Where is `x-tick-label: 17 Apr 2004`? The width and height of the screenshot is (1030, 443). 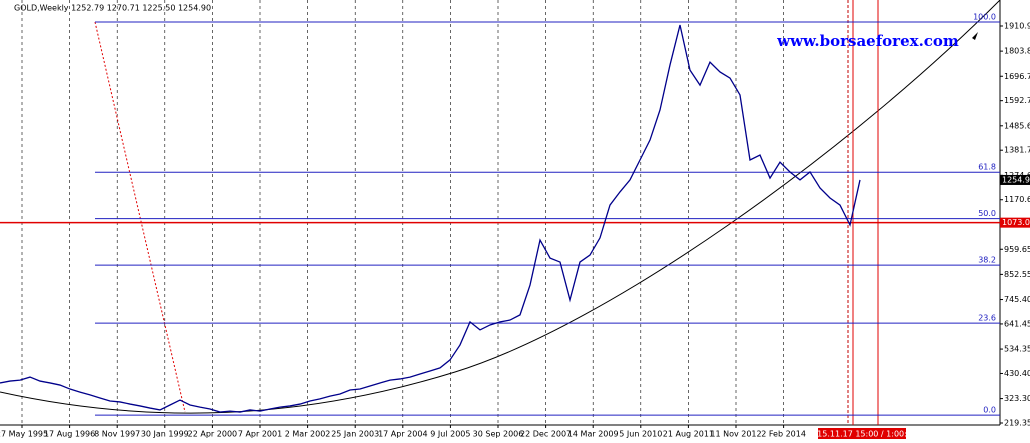 x-tick-label: 17 Apr 2004 is located at coordinates (402, 434).